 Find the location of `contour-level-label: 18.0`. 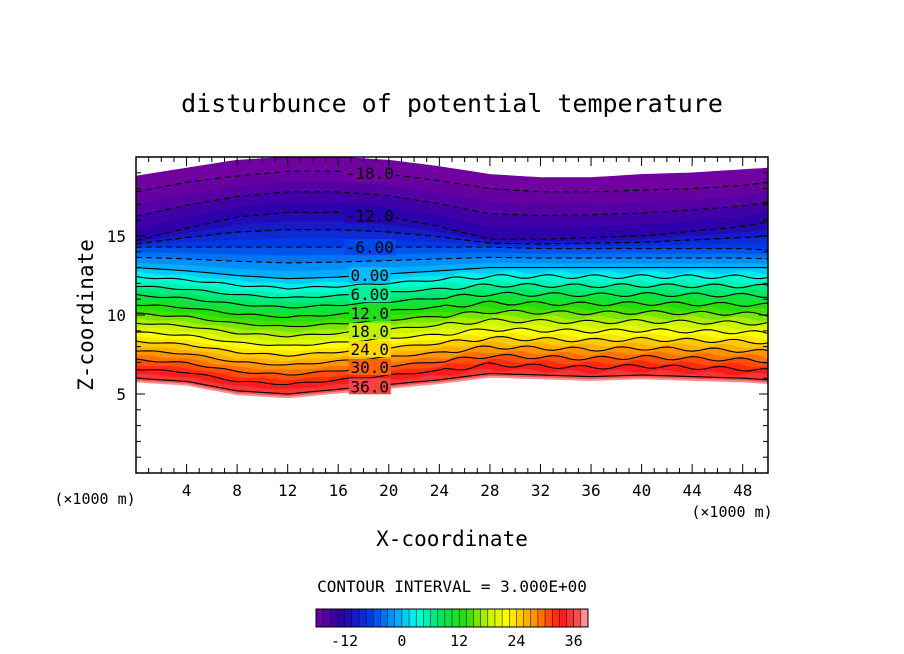

contour-level-label: 18.0 is located at coordinates (370, 331).